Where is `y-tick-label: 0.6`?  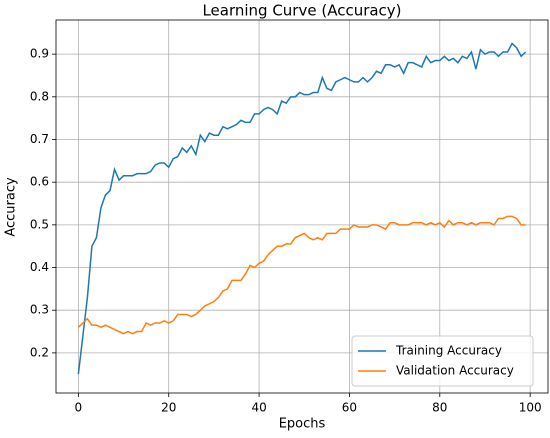 y-tick-label: 0.6 is located at coordinates (39, 182).